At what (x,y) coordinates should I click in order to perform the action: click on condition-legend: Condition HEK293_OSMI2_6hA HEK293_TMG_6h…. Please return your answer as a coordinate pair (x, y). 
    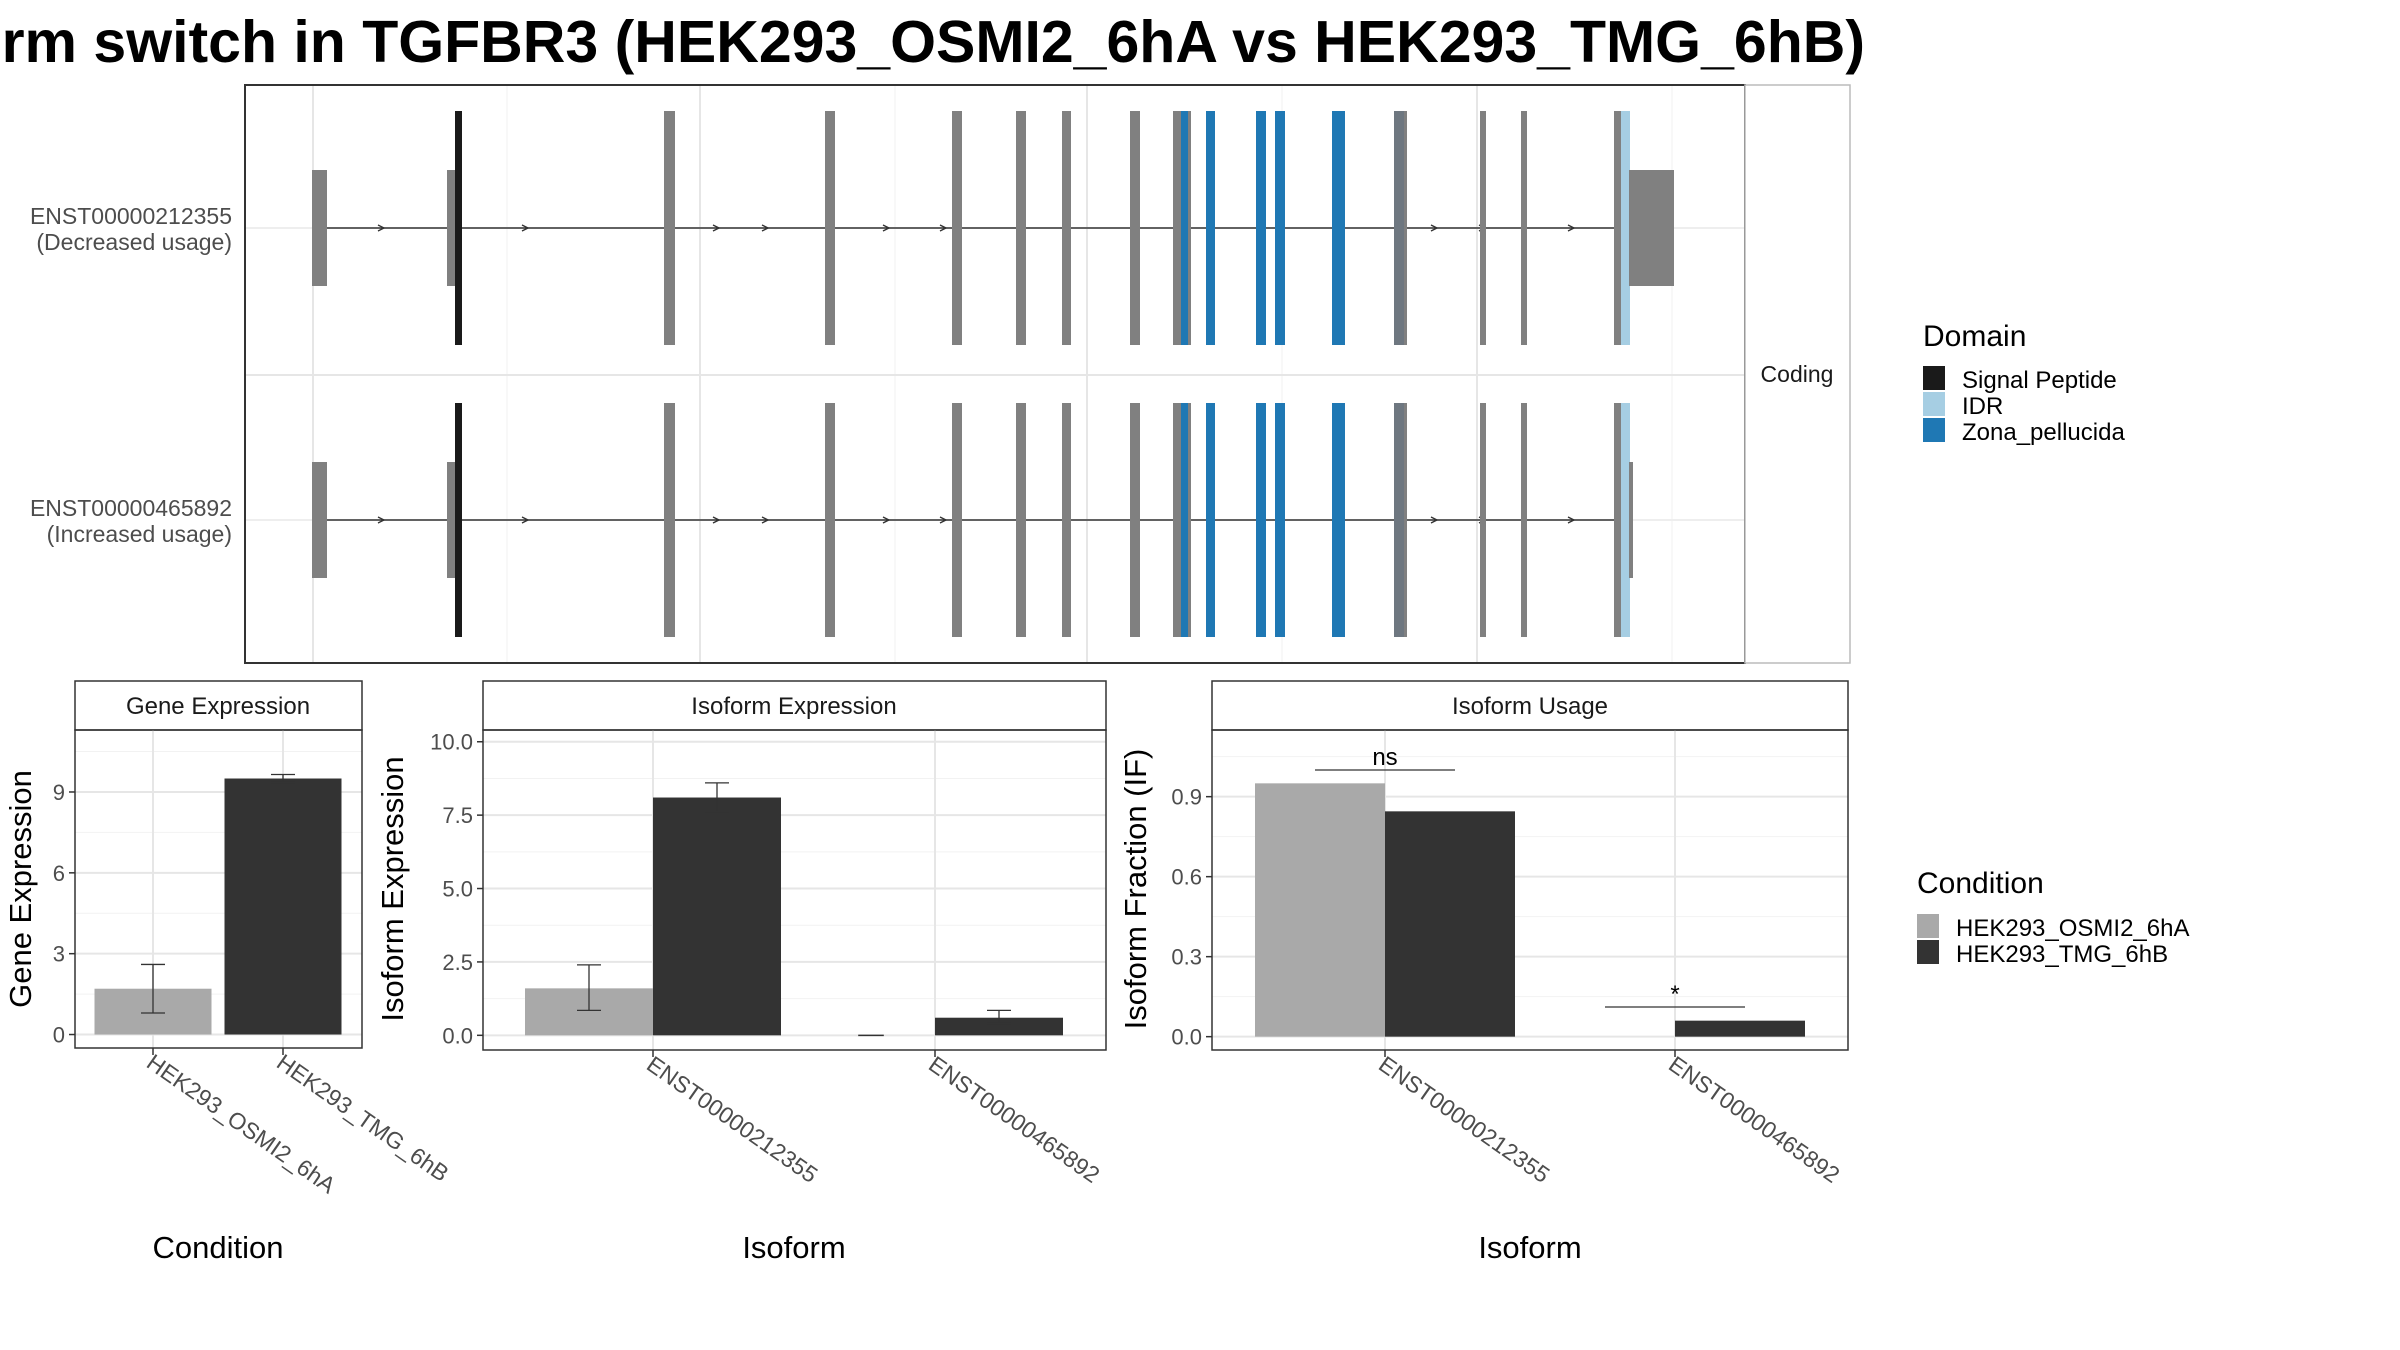
    Looking at the image, I should click on (2053, 917).